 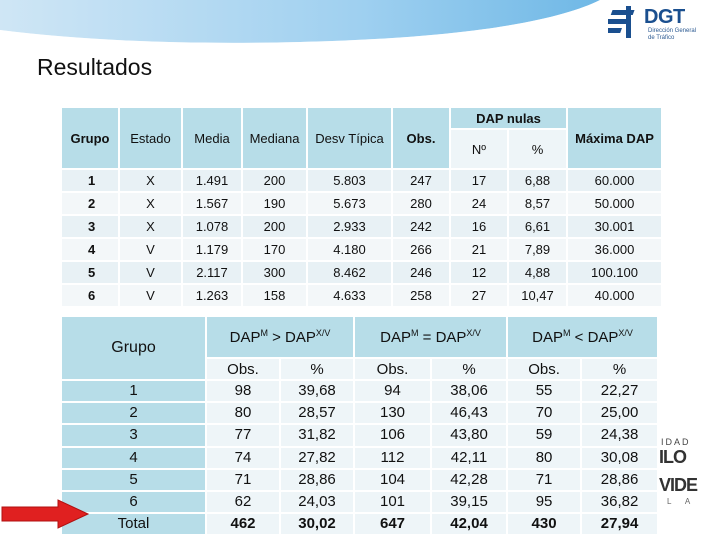 What do you see at coordinates (566, 332) in the screenshot?
I see `header-dap-less-sup1: M` at bounding box center [566, 332].